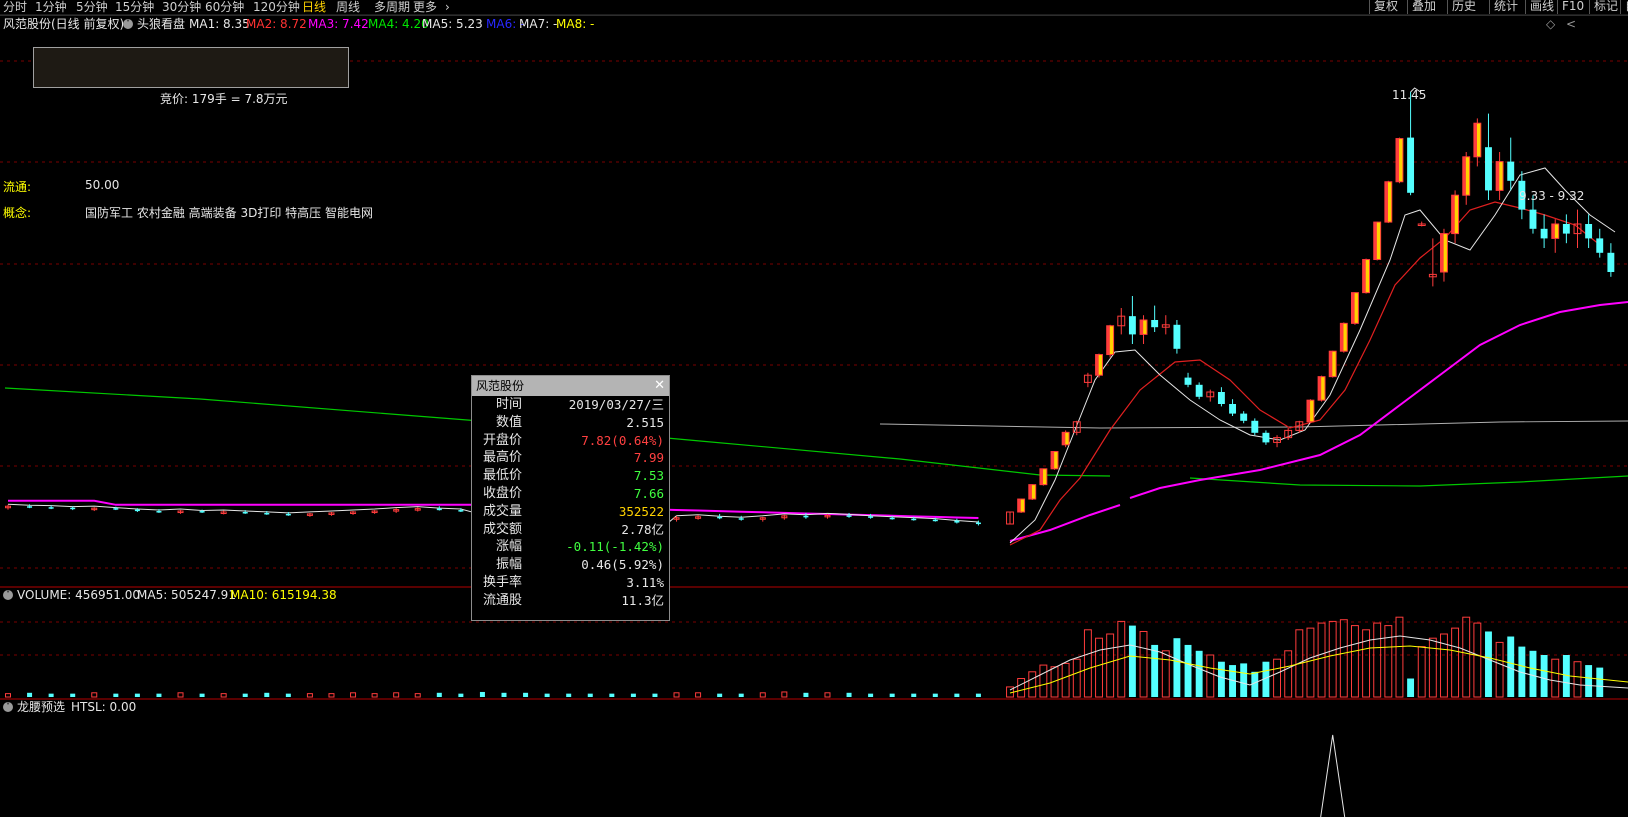  What do you see at coordinates (229, 213) in the screenshot?
I see `concept-value: 国防军工 农村金融 高端装备 3D打印 特高压 智能电网` at bounding box center [229, 213].